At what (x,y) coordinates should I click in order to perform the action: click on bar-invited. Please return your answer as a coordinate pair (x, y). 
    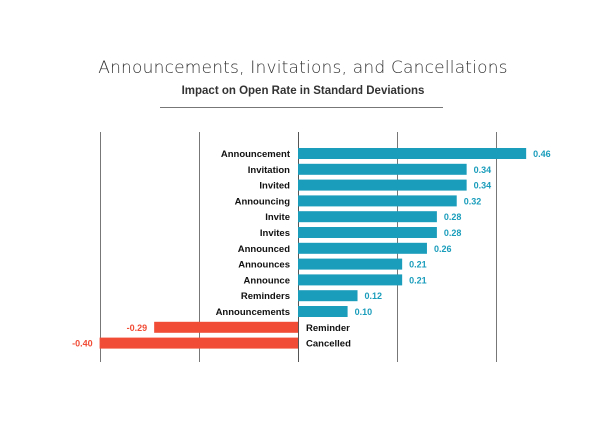
    Looking at the image, I should click on (382, 185).